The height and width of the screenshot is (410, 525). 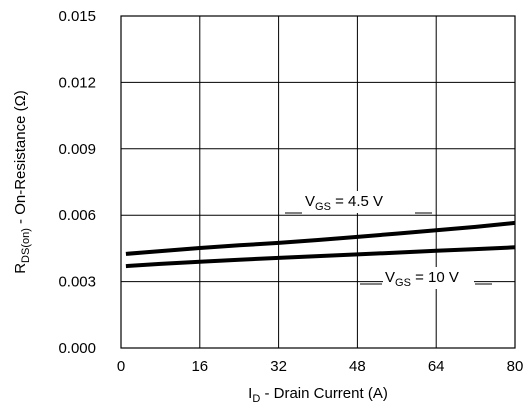 I want to click on y-tick-label: 0.009, so click(x=77, y=149).